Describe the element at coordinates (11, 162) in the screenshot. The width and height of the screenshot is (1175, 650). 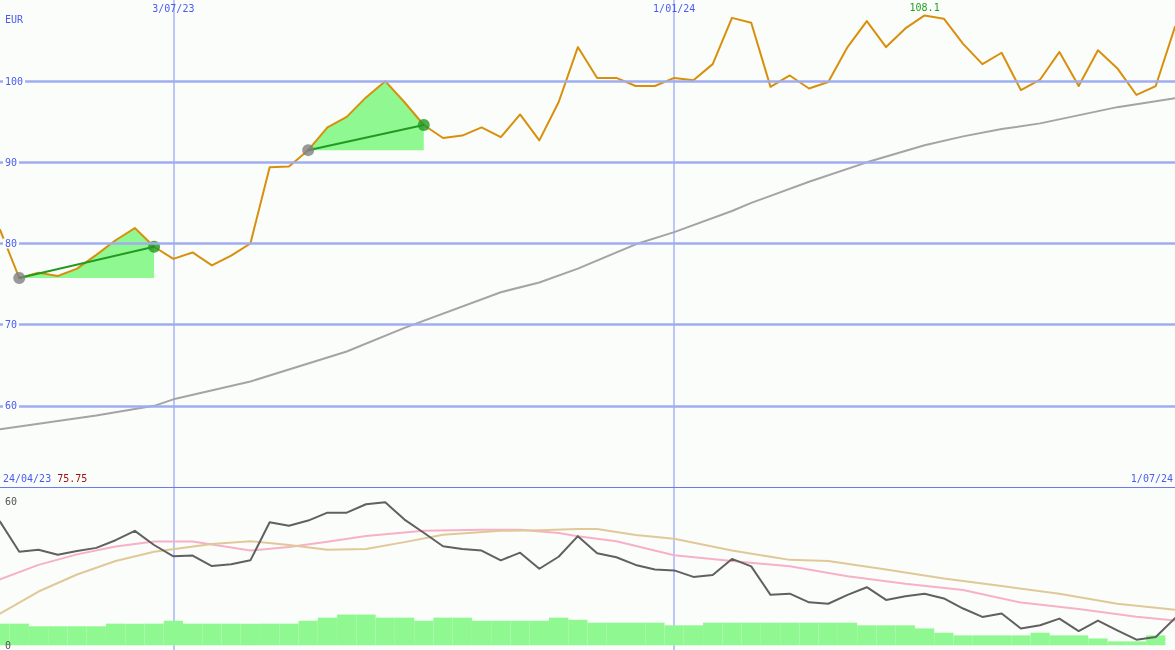
I see `y-tick-label: 90` at that location.